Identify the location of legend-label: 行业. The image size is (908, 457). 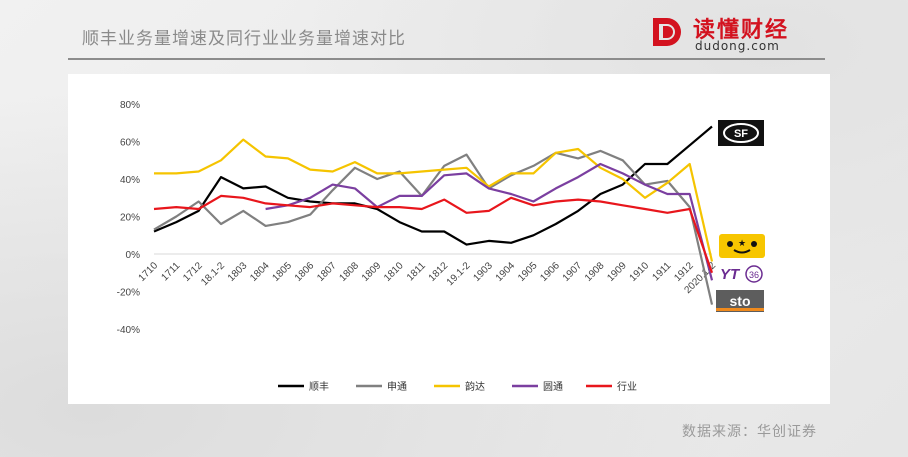
(627, 386).